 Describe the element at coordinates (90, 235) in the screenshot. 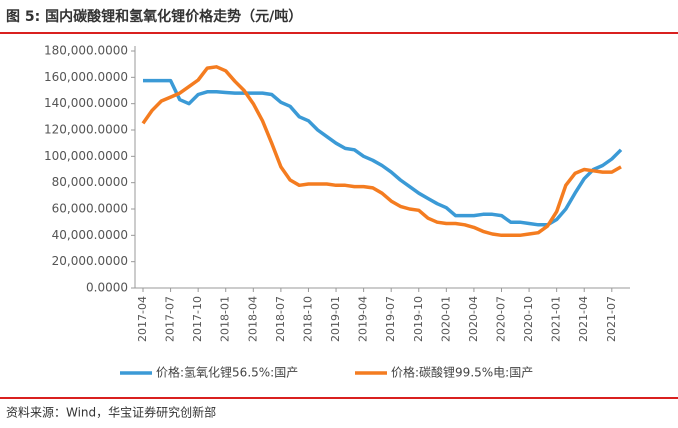

I see `y-tick-label: 40,000.0000` at that location.